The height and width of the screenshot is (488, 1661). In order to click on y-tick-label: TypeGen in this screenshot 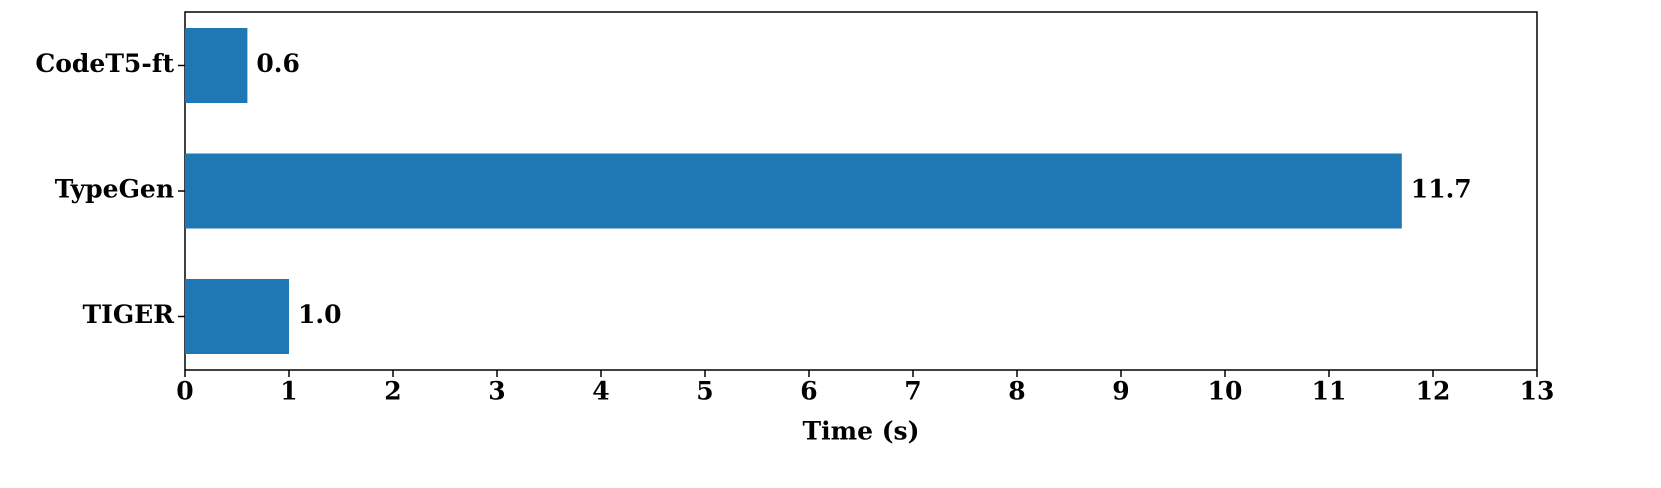, I will do `click(114, 189)`.